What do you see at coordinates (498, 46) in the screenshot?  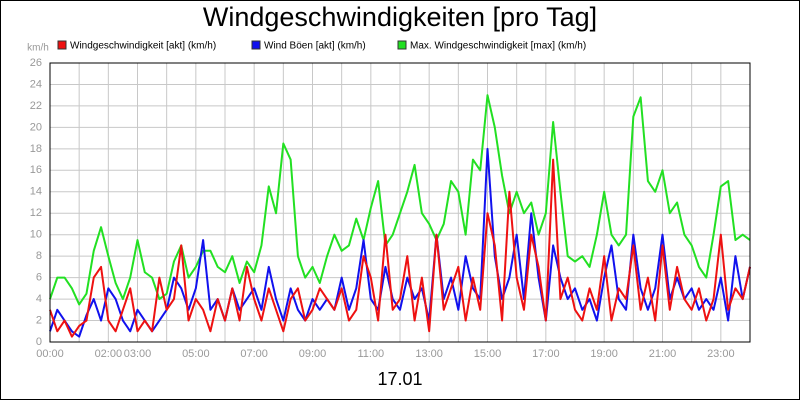 I see `legend-label: Max. Windgeschwindigkeit [max] (km/h)` at bounding box center [498, 46].